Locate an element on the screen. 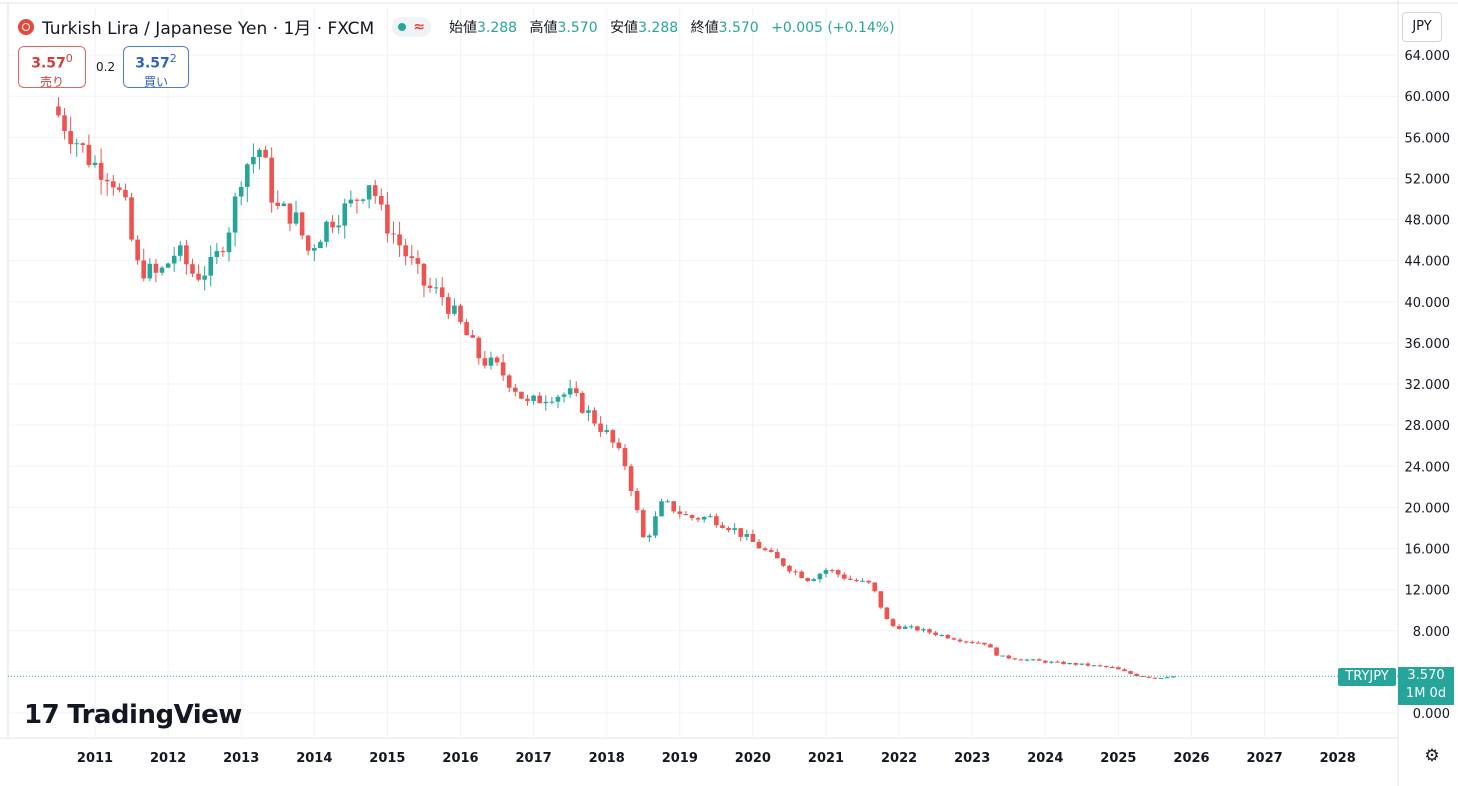 This screenshot has height=786, width=1458. y-tick-label: 36.000 is located at coordinates (1428, 344).